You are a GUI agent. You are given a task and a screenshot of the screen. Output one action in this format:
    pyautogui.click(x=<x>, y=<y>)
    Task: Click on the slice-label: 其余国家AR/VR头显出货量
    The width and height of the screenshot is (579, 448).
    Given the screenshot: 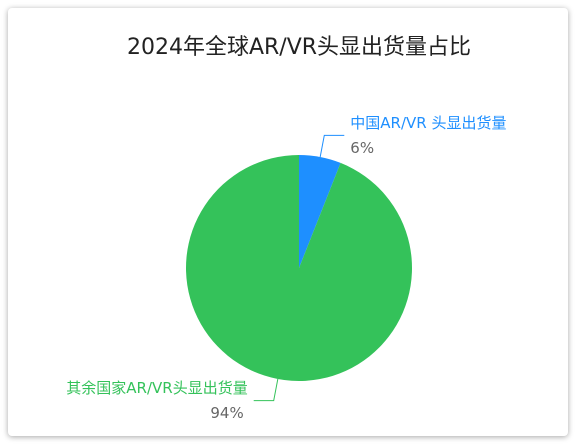 What is the action you would take?
    pyautogui.click(x=156, y=388)
    